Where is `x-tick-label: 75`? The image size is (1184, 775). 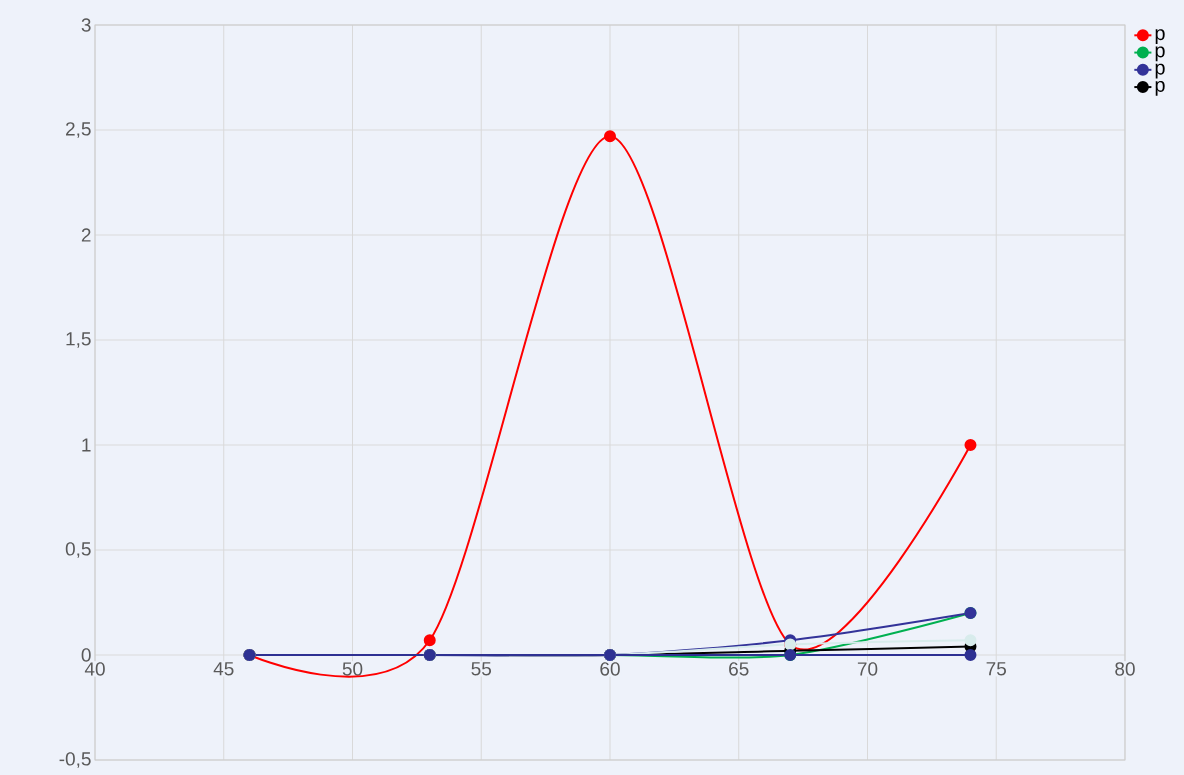
x-tick-label: 75 is located at coordinates (996, 669).